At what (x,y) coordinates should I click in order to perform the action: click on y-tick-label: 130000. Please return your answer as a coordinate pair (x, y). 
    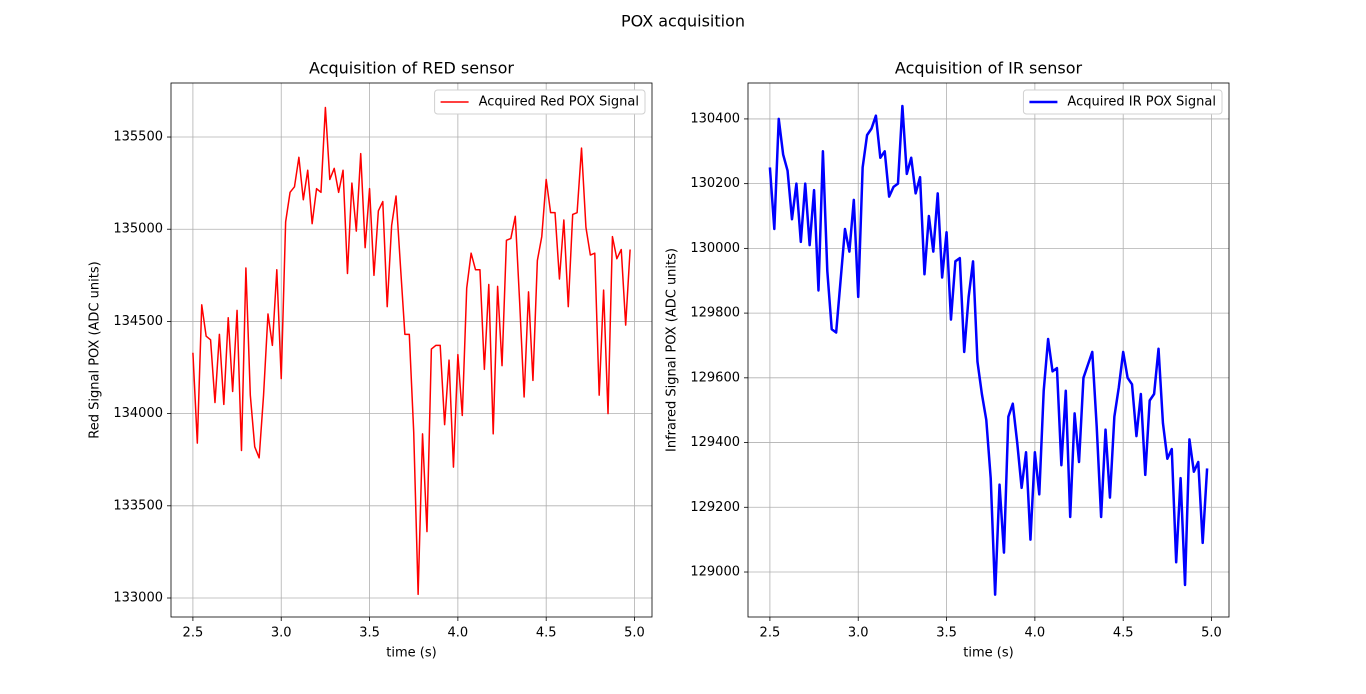
    Looking at the image, I should click on (715, 248).